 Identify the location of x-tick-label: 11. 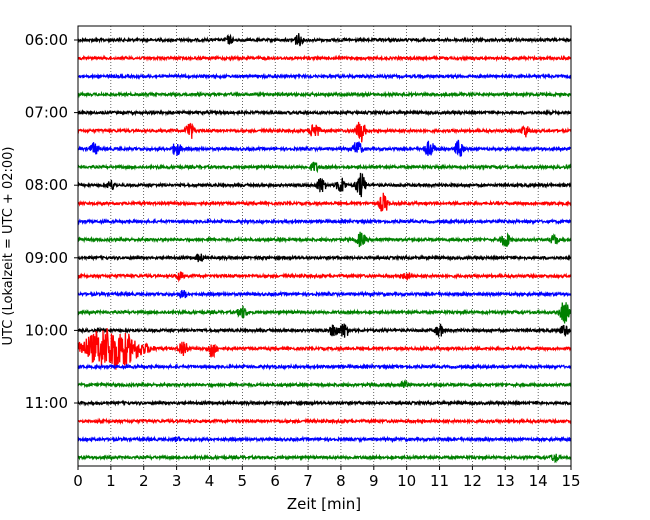
(439, 481).